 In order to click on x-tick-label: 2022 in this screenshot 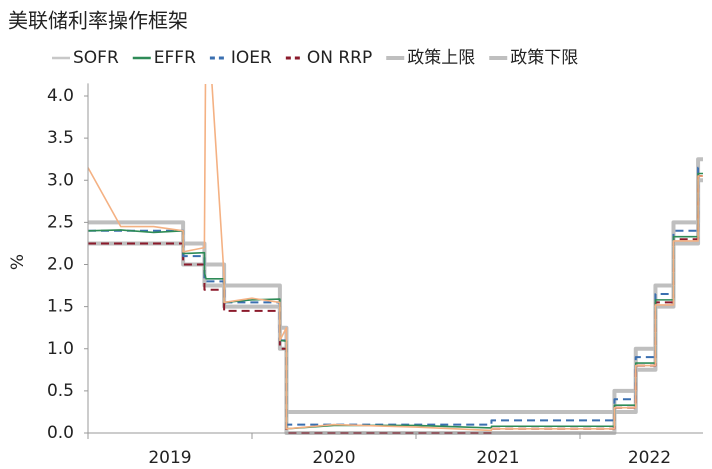, I will do `click(649, 458)`.